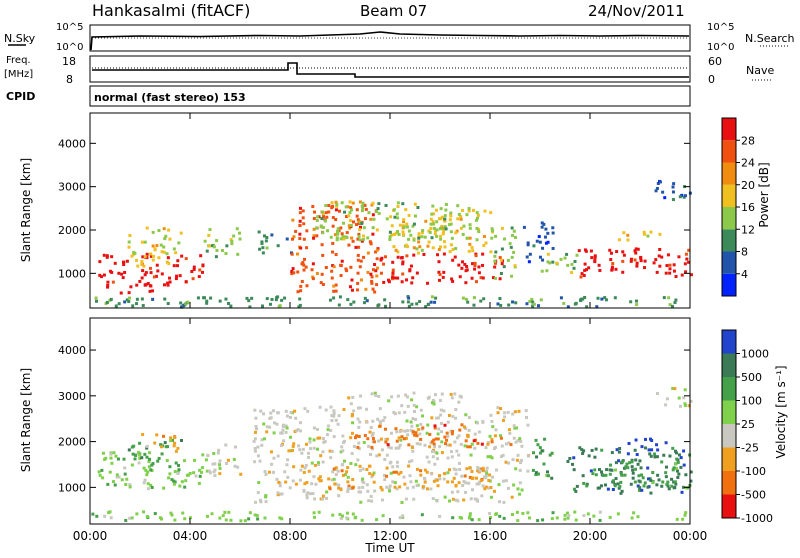  What do you see at coordinates (744, 274) in the screenshot?
I see `colorbar-tick-label: 4` at bounding box center [744, 274].